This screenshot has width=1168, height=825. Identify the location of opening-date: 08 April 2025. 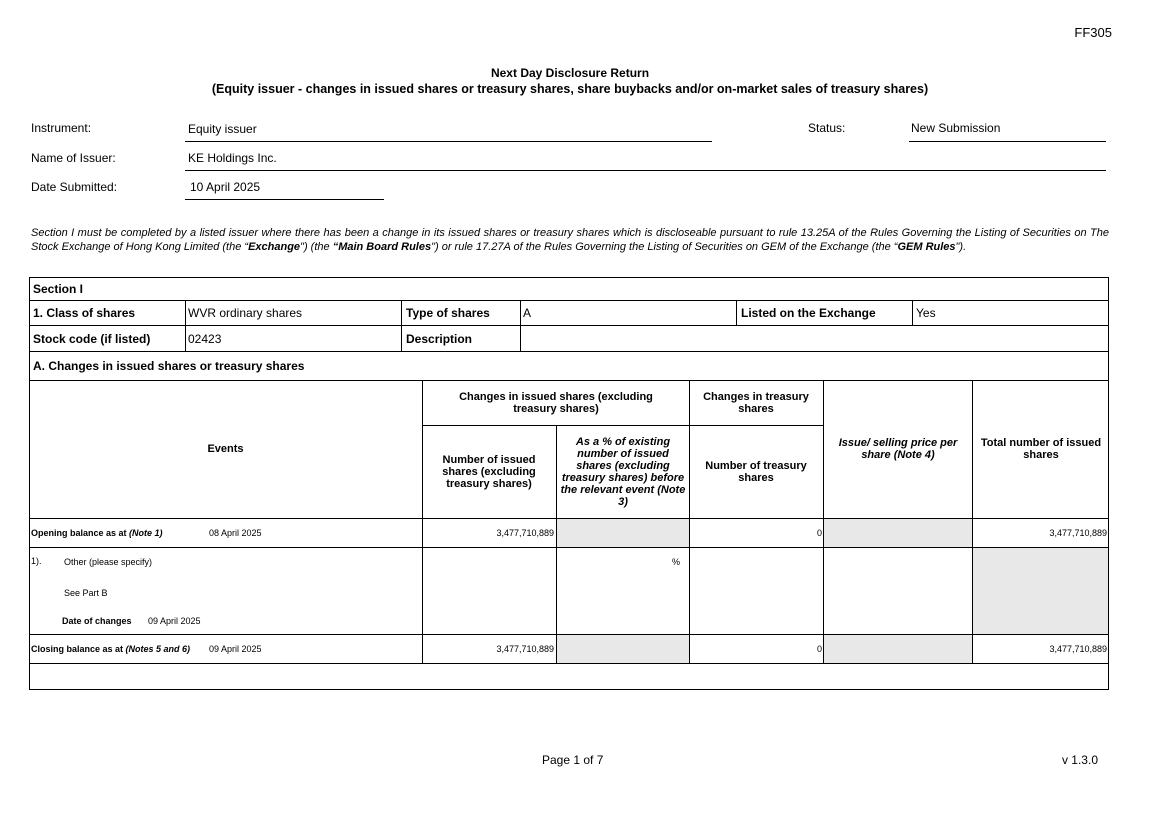
(235, 533).